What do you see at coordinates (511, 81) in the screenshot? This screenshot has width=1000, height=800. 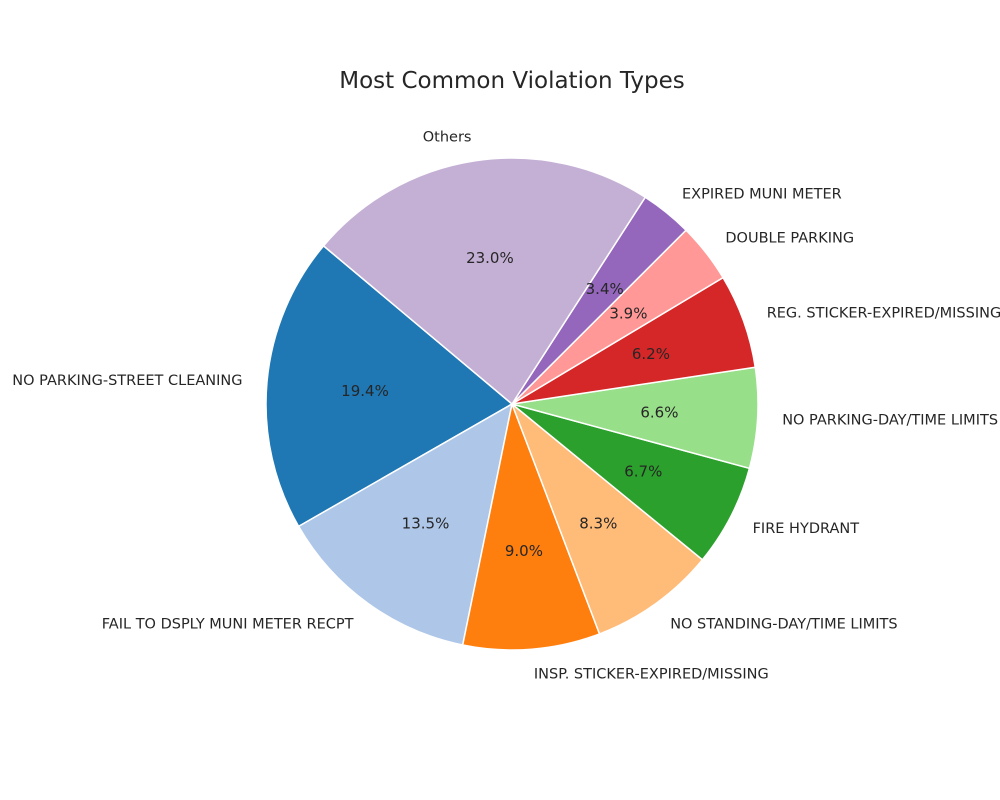 I see `chart-title: Most Common Violation Types` at bounding box center [511, 81].